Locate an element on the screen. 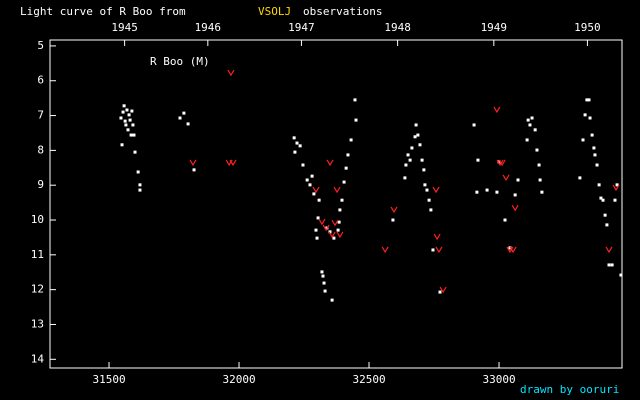 The height and width of the screenshot is (400, 640). y-tick-label: 11 is located at coordinates (37, 254).